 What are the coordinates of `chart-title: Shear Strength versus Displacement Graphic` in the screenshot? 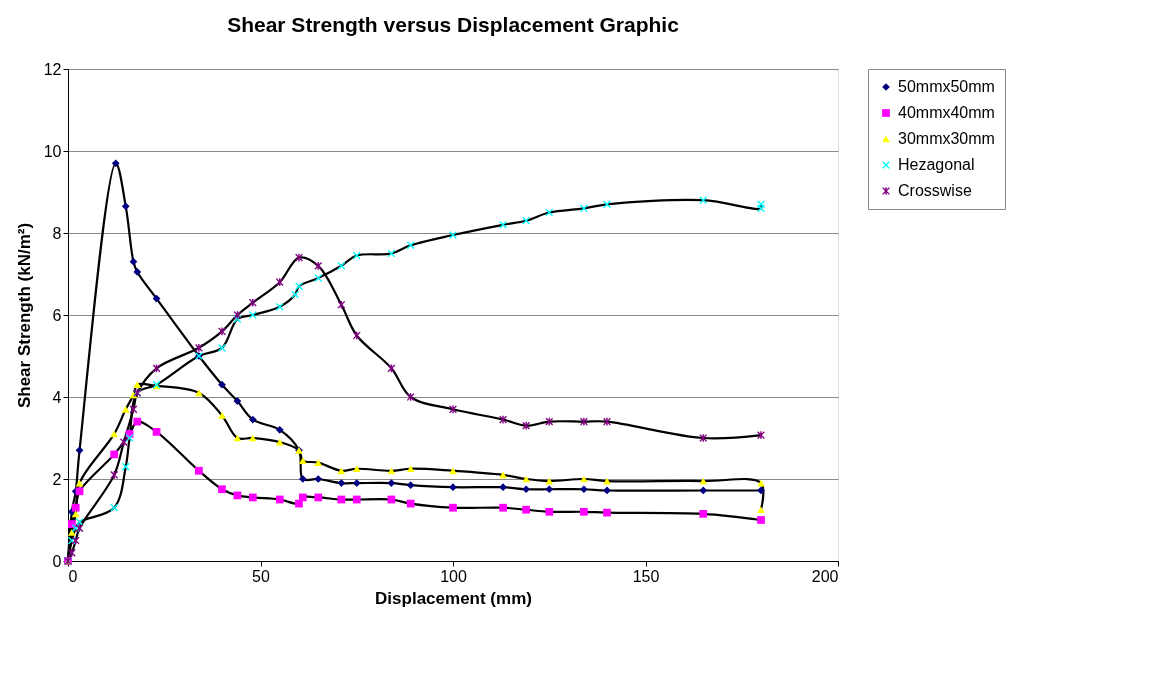 It's located at (453, 24).